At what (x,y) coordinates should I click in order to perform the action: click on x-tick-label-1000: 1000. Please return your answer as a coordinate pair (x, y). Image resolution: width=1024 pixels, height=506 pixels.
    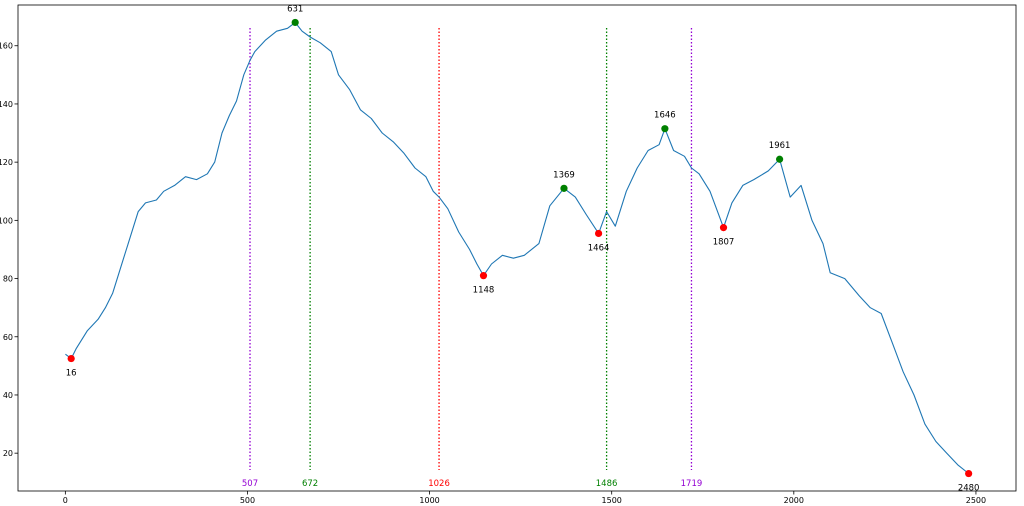
    Looking at the image, I should click on (429, 500).